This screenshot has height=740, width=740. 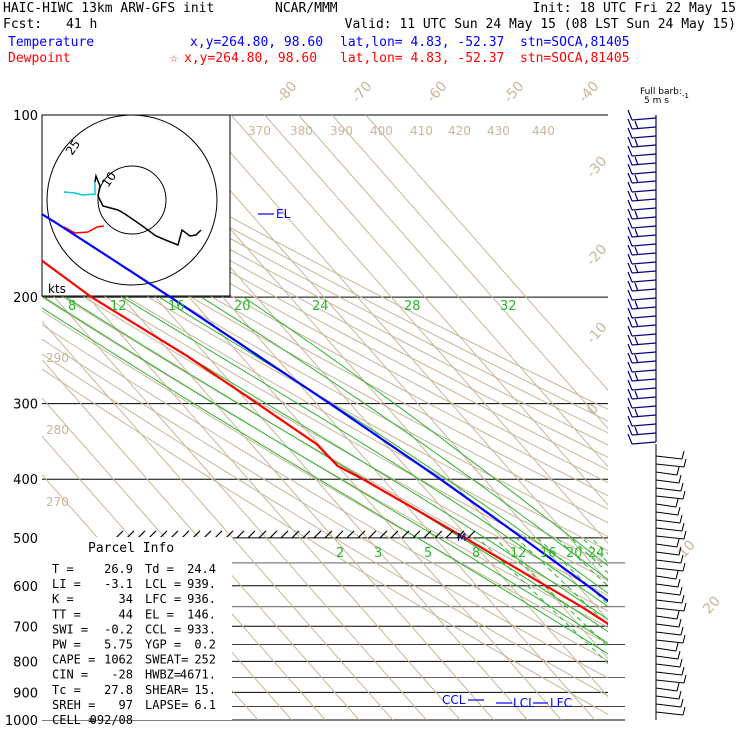 I want to click on lcl-label: LCL, so click(x=524, y=703).